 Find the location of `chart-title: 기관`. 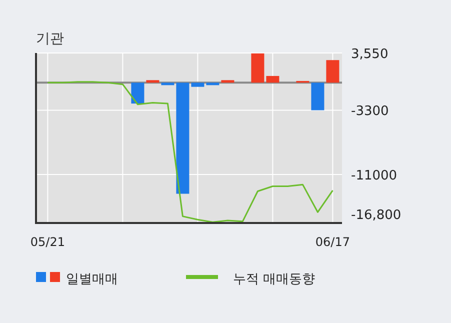

chart-title: 기관 is located at coordinates (50, 39).